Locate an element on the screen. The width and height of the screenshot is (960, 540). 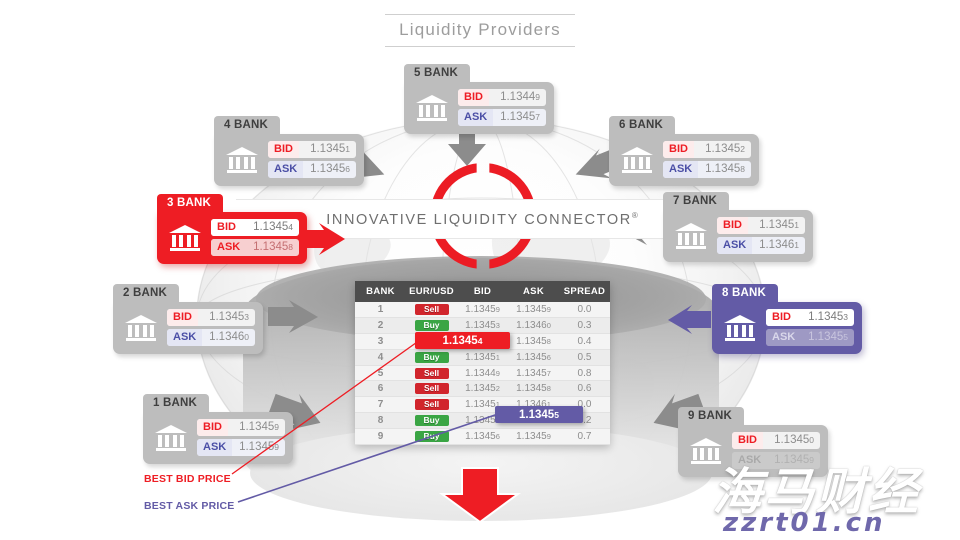
col-bid: BID is located at coordinates (482, 291).